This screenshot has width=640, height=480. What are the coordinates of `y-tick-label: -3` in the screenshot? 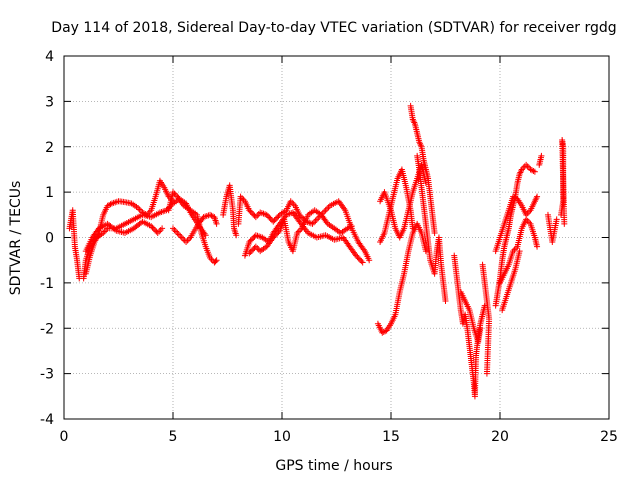 It's located at (47, 375).